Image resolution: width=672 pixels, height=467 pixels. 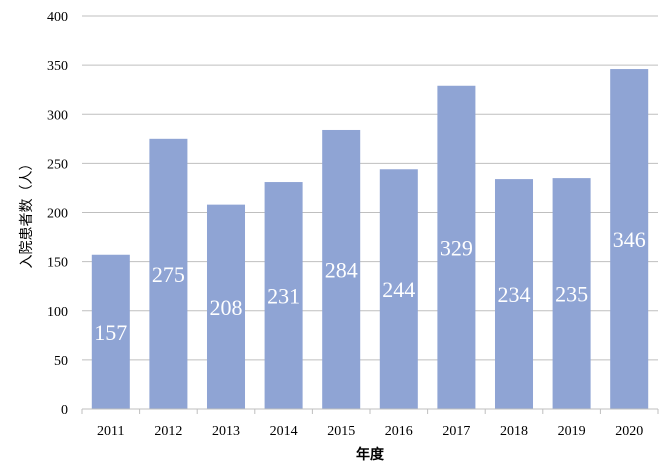 I want to click on x-axis-ticks: 2011 2012 2013 2014 2015 2016 2017 2018 2019 2020, so click(x=370, y=424).